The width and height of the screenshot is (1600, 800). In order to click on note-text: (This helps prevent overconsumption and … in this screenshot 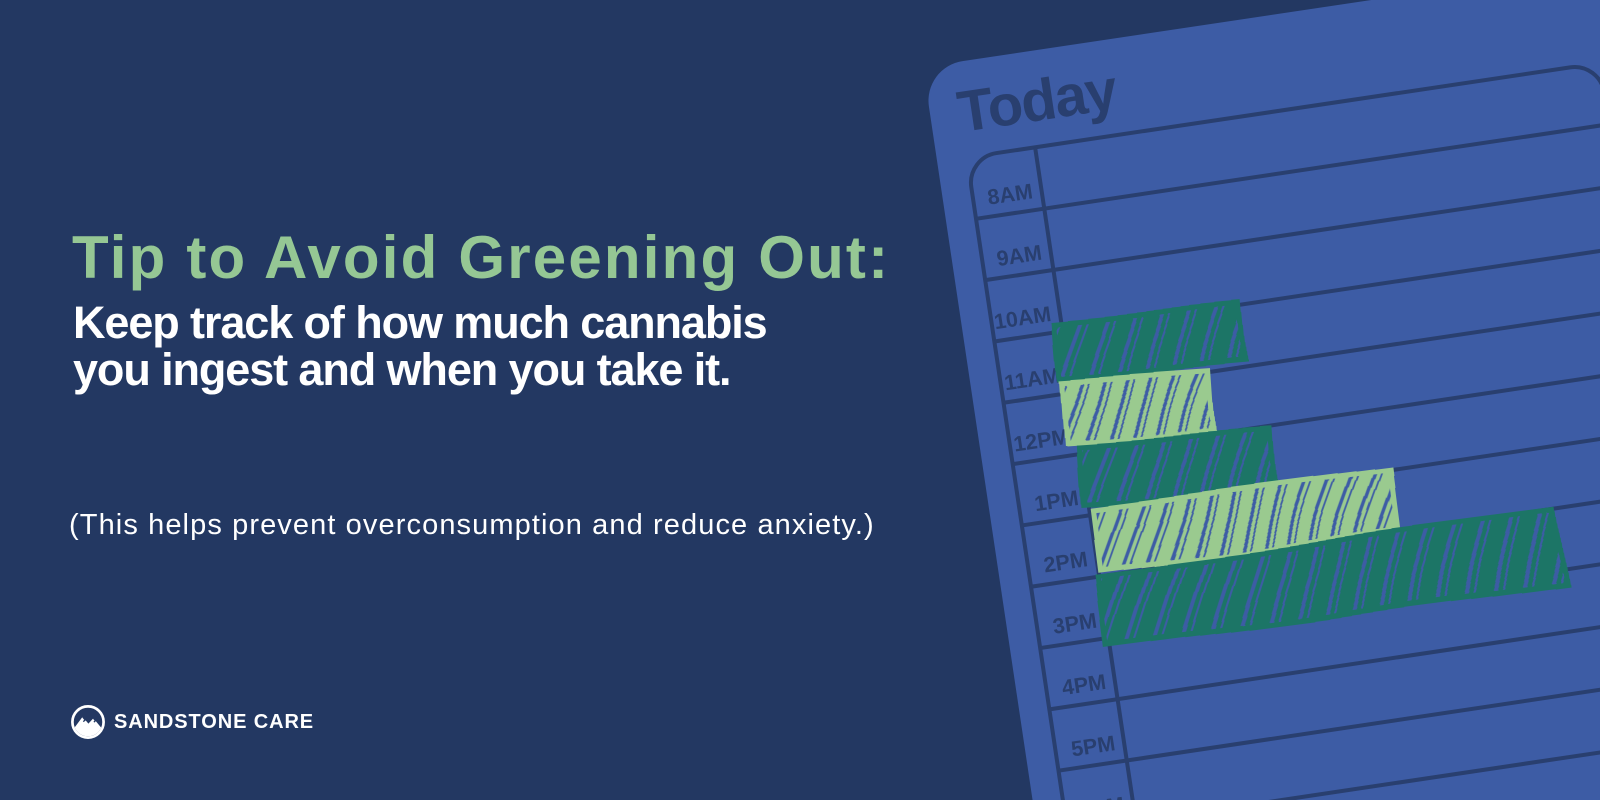, I will do `click(472, 525)`.